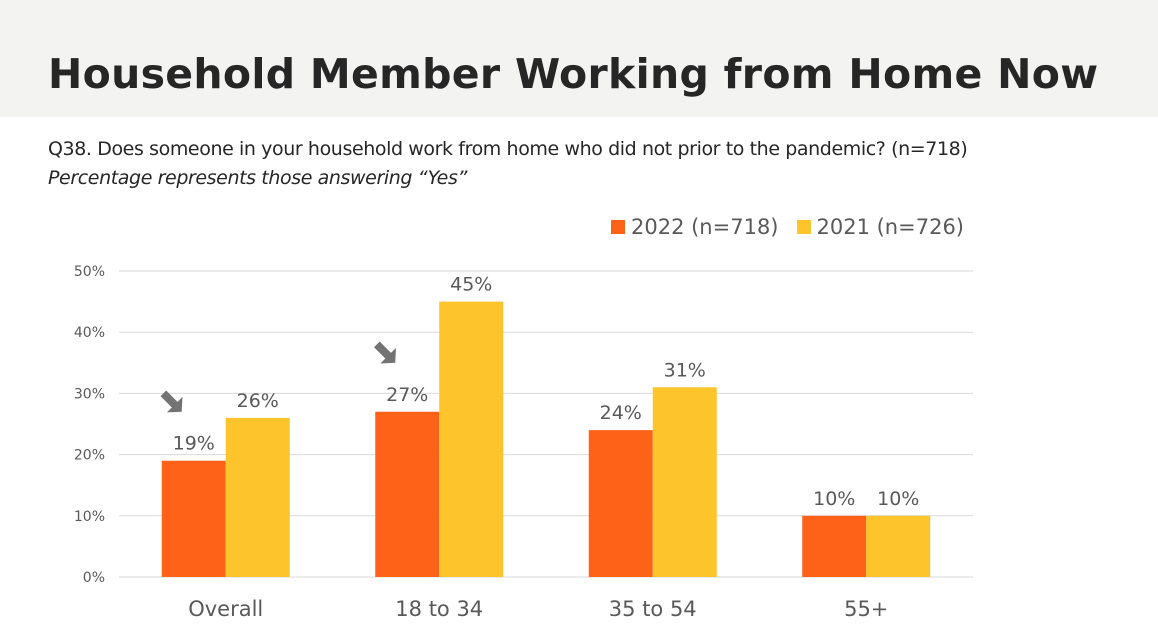 The height and width of the screenshot is (624, 1158). Describe the element at coordinates (225, 609) in the screenshot. I see `x-tick-label: Overall` at that location.